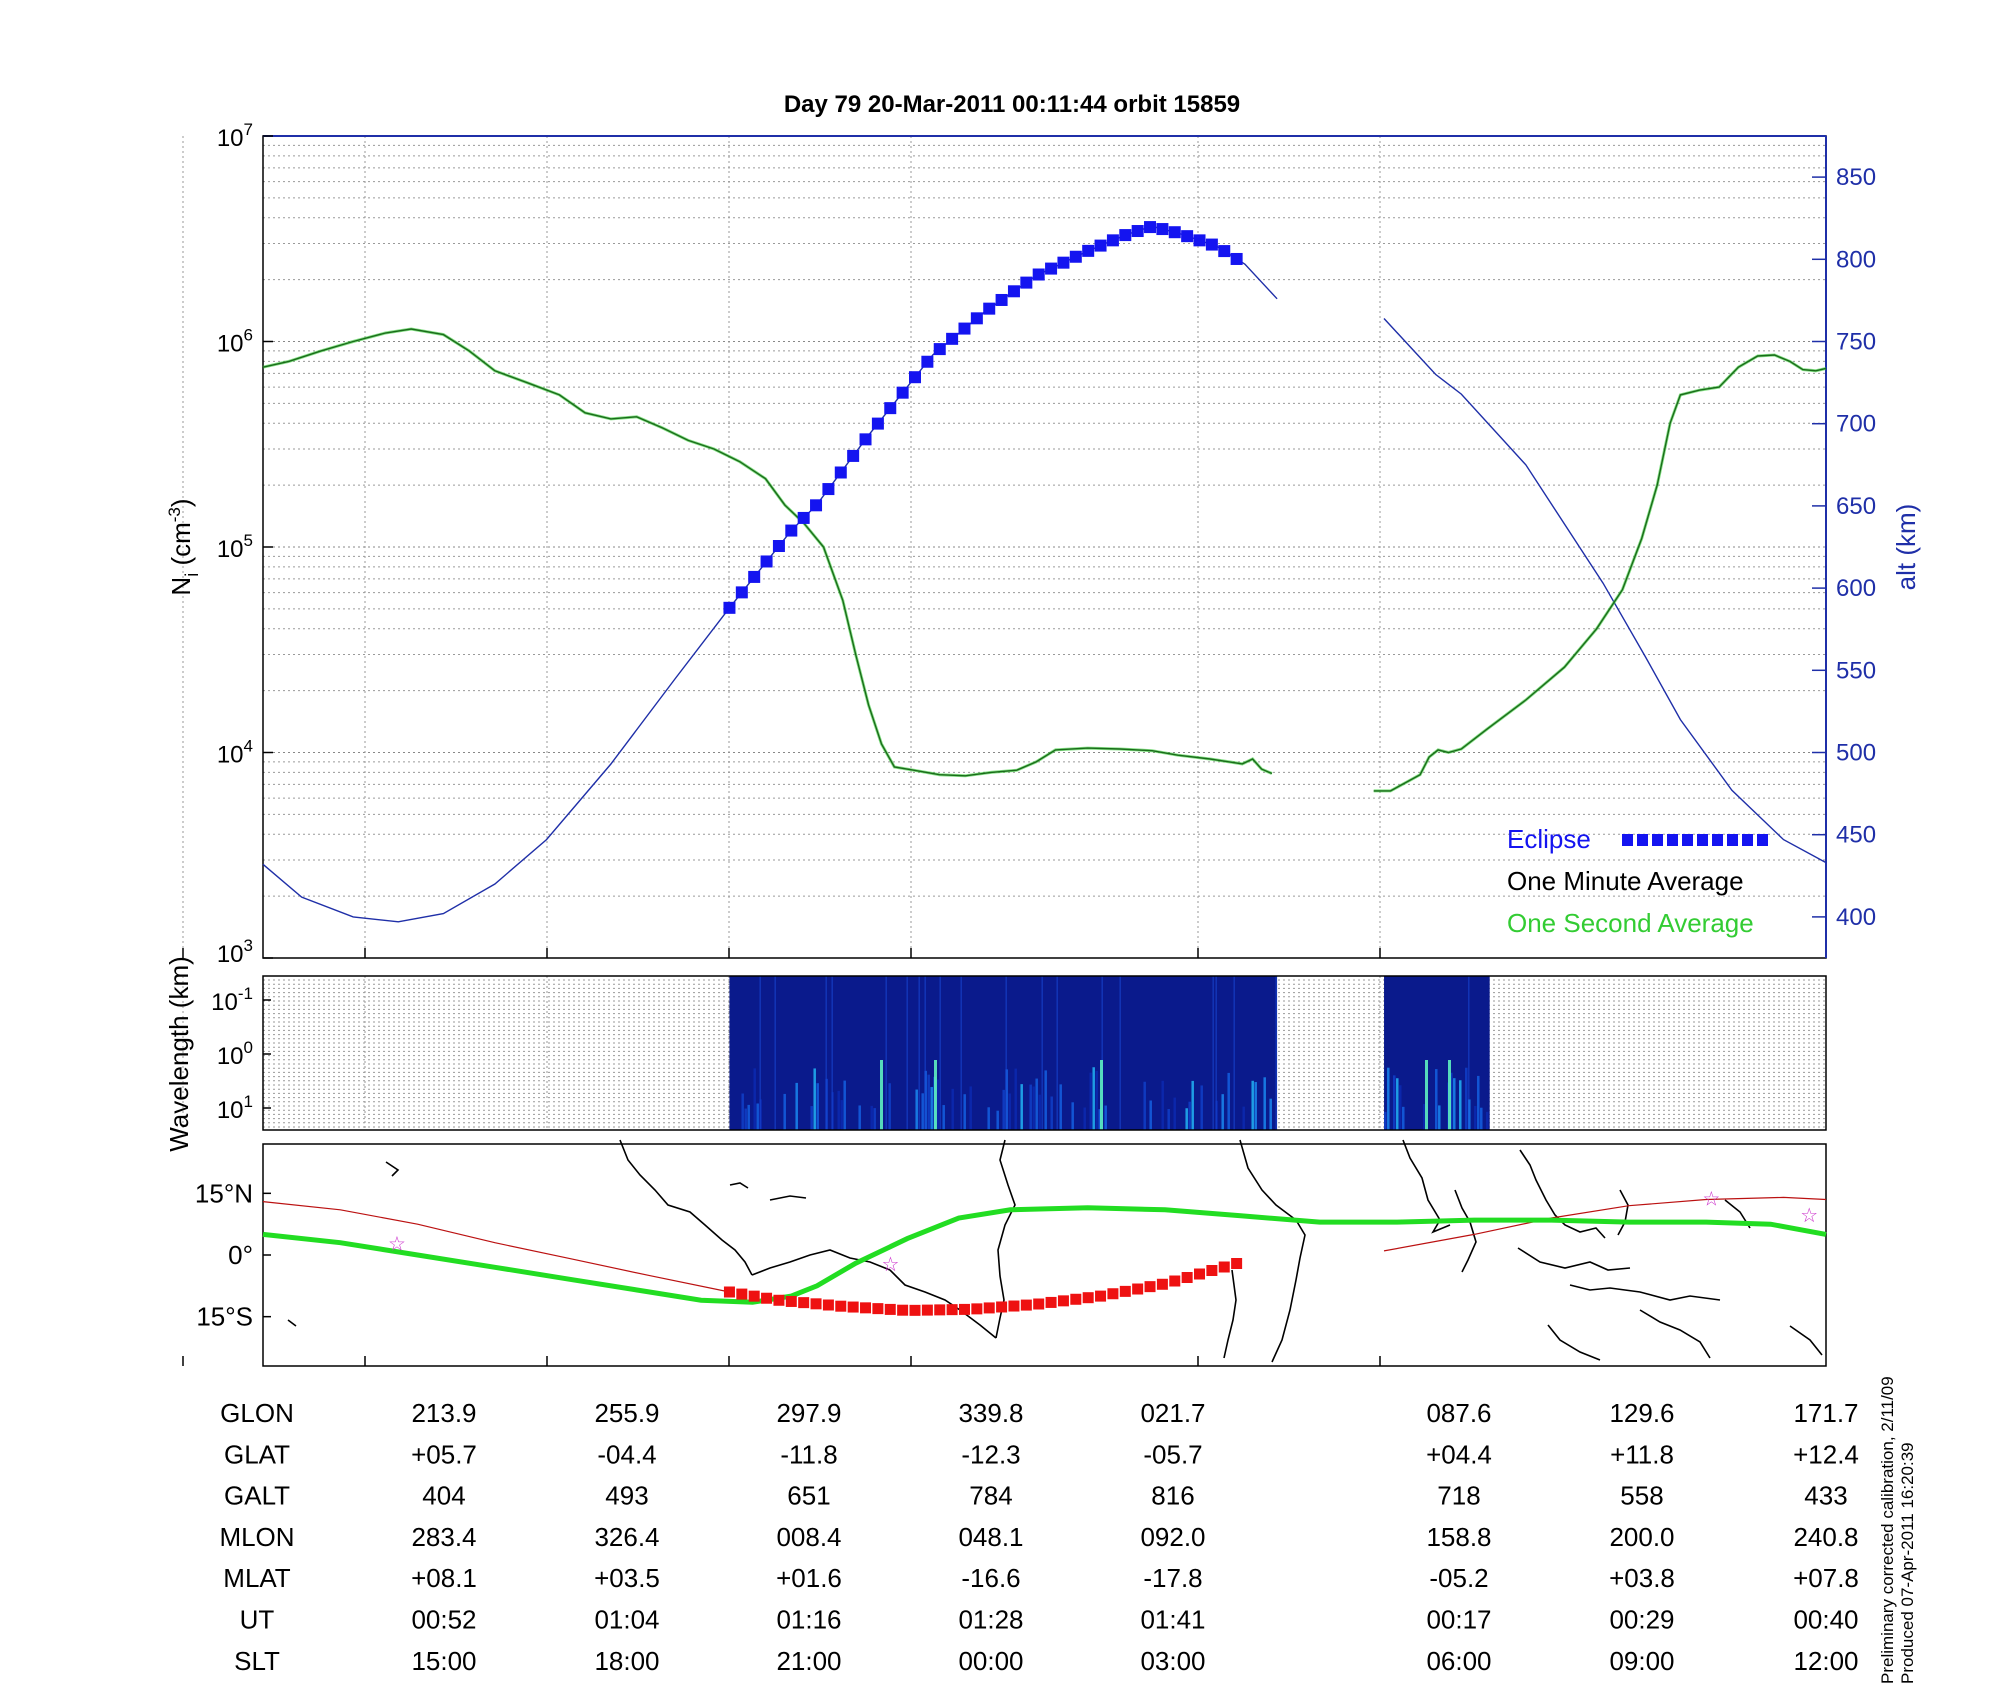 The width and height of the screenshot is (2000, 1700). What do you see at coordinates (235, 342) in the screenshot?
I see `y-tick-label: 106` at bounding box center [235, 342].